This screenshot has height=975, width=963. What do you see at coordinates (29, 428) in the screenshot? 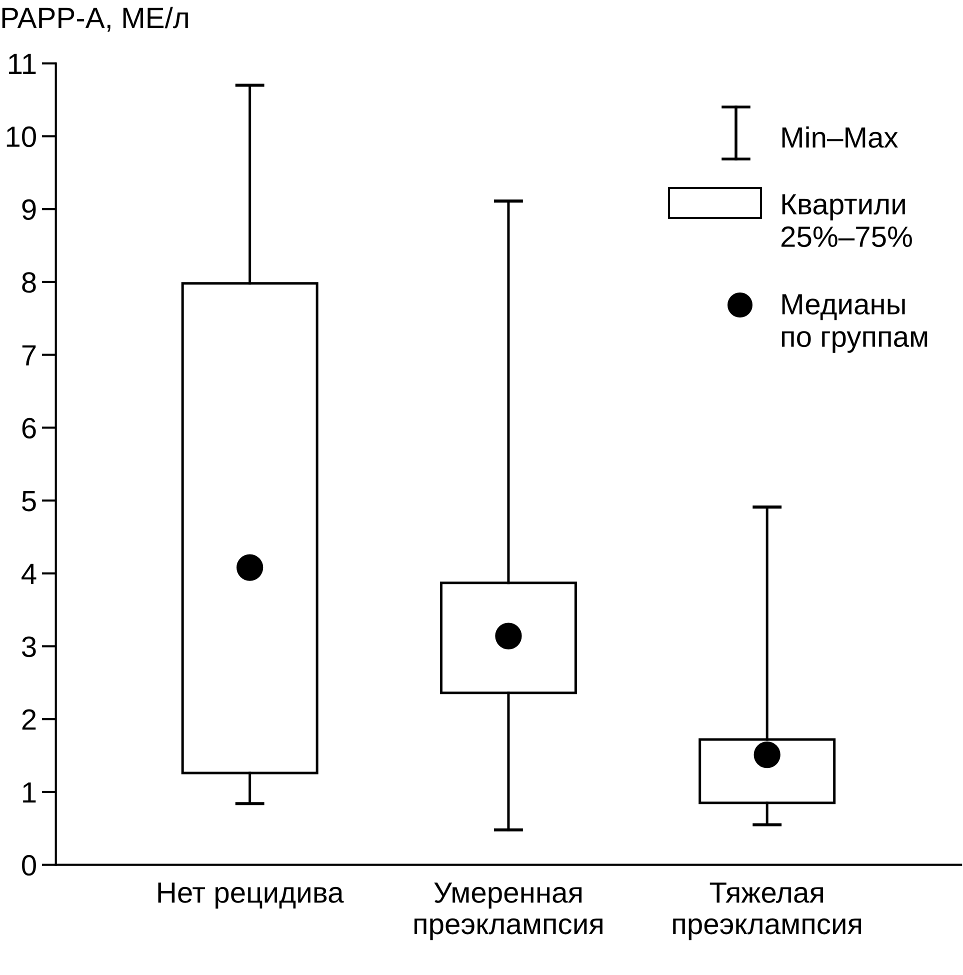
I see `y-tick-label: 6` at bounding box center [29, 428].